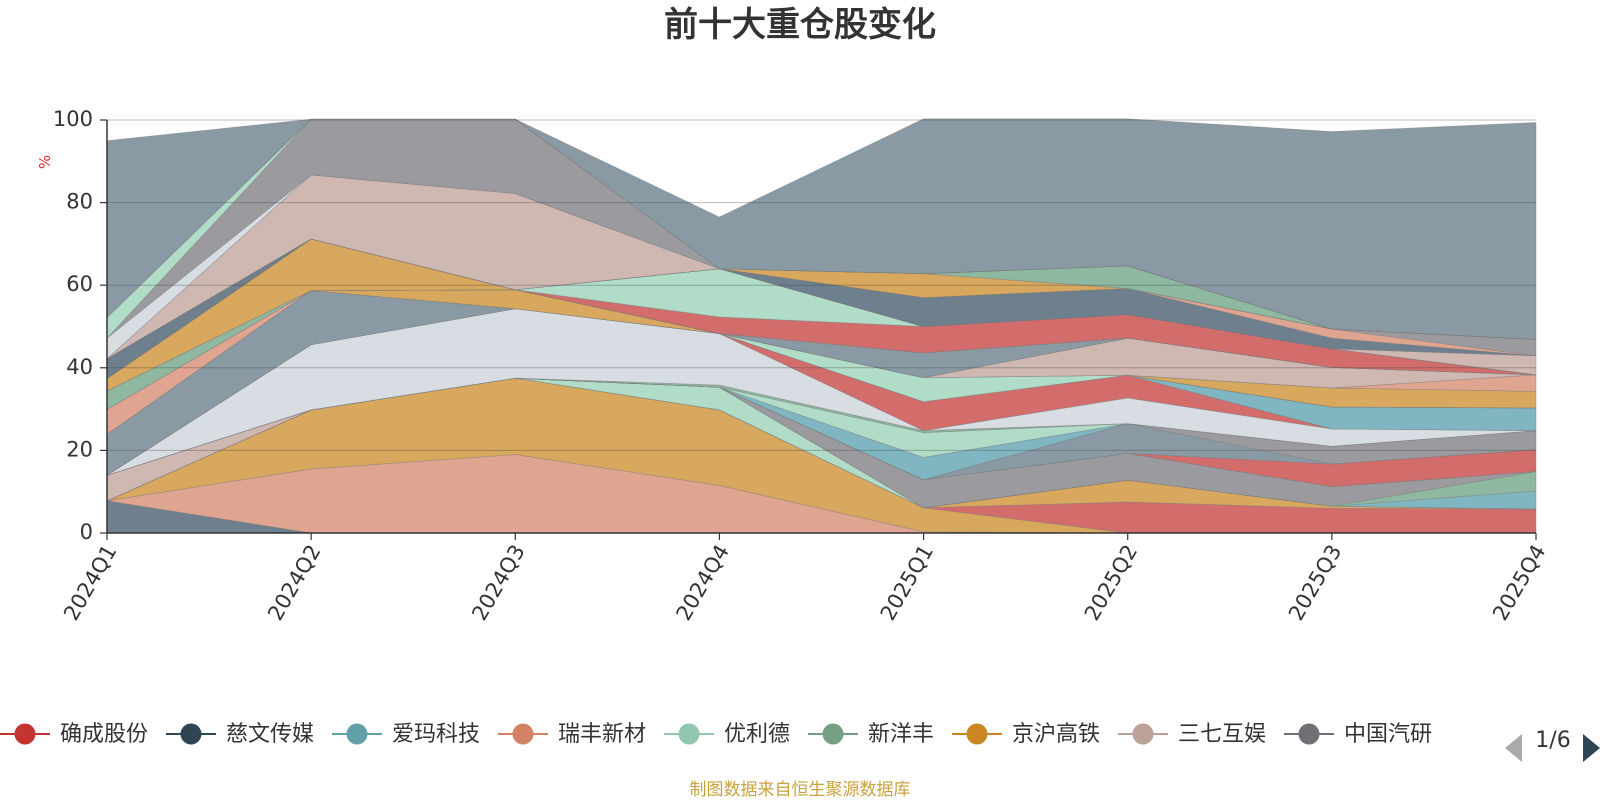 This screenshot has width=1600, height=800. I want to click on legend-label: 中国汽研, so click(1388, 734).